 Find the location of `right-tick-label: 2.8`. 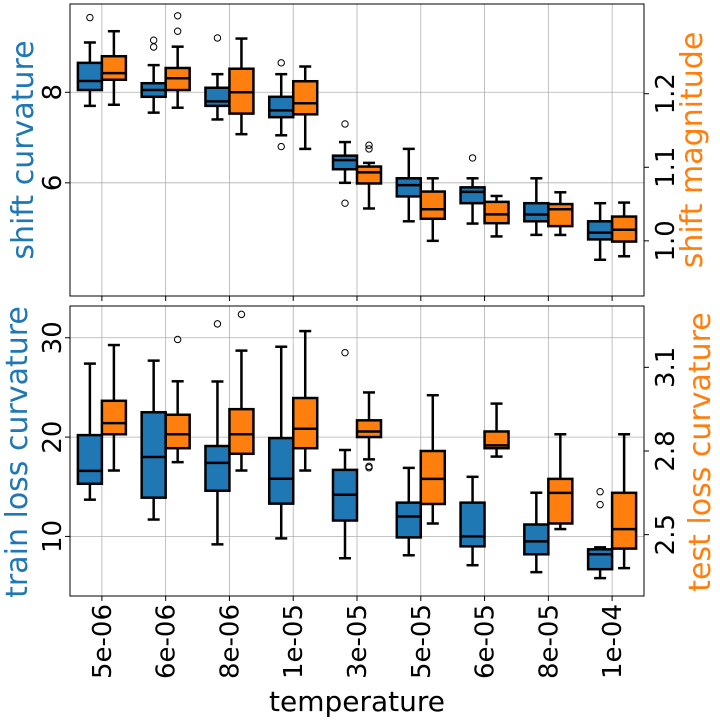

right-tick-label: 2.8 is located at coordinates (666, 450).